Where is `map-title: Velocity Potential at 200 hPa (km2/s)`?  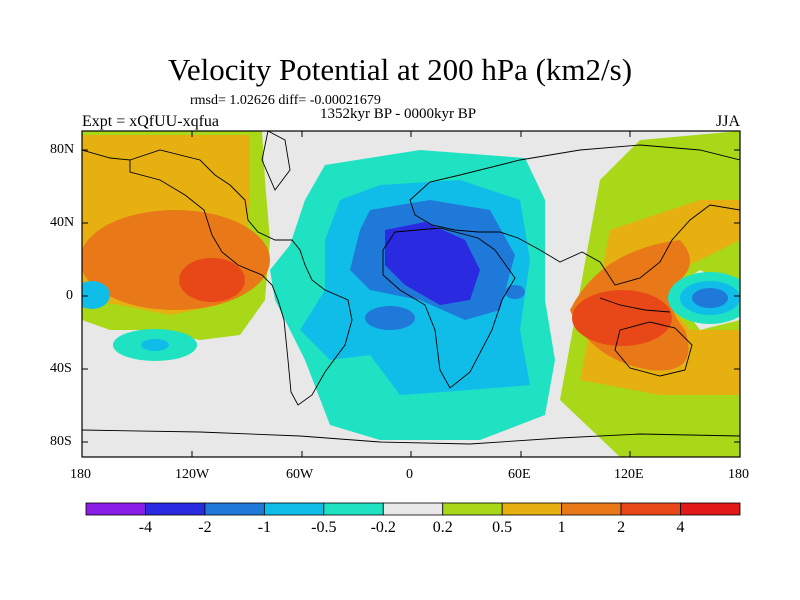 map-title: Velocity Potential at 200 hPa (km2/s) is located at coordinates (400, 69).